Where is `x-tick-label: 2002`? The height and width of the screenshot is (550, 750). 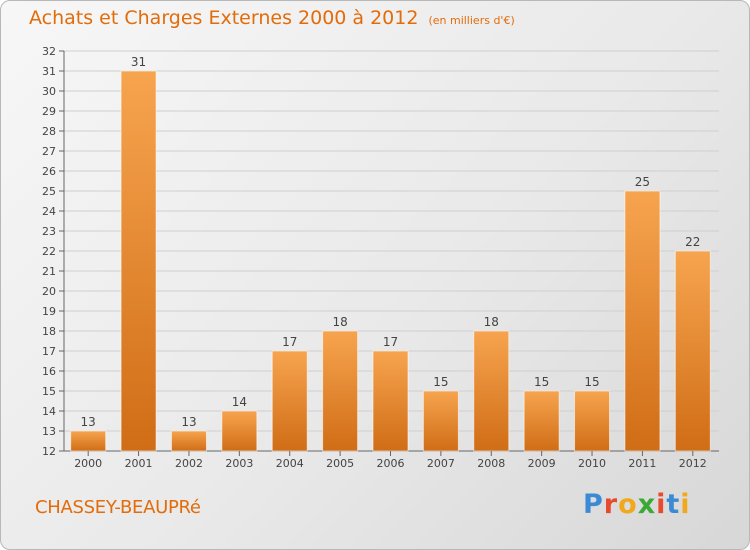 x-tick-label: 2002 is located at coordinates (189, 463).